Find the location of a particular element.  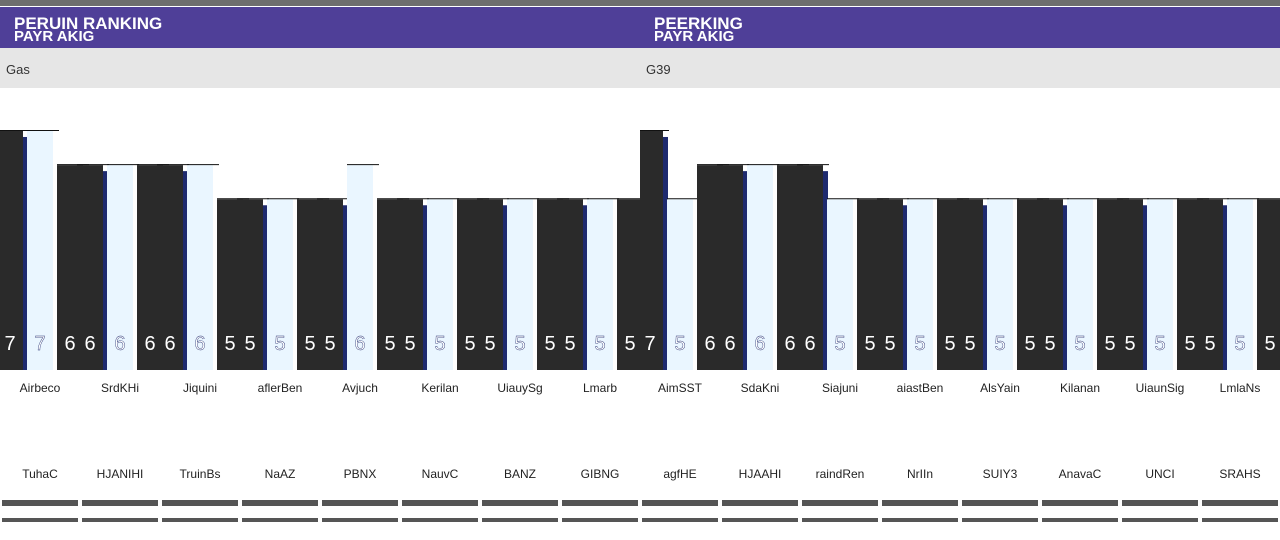

chart-title: PEERKING is located at coordinates (698, 23).